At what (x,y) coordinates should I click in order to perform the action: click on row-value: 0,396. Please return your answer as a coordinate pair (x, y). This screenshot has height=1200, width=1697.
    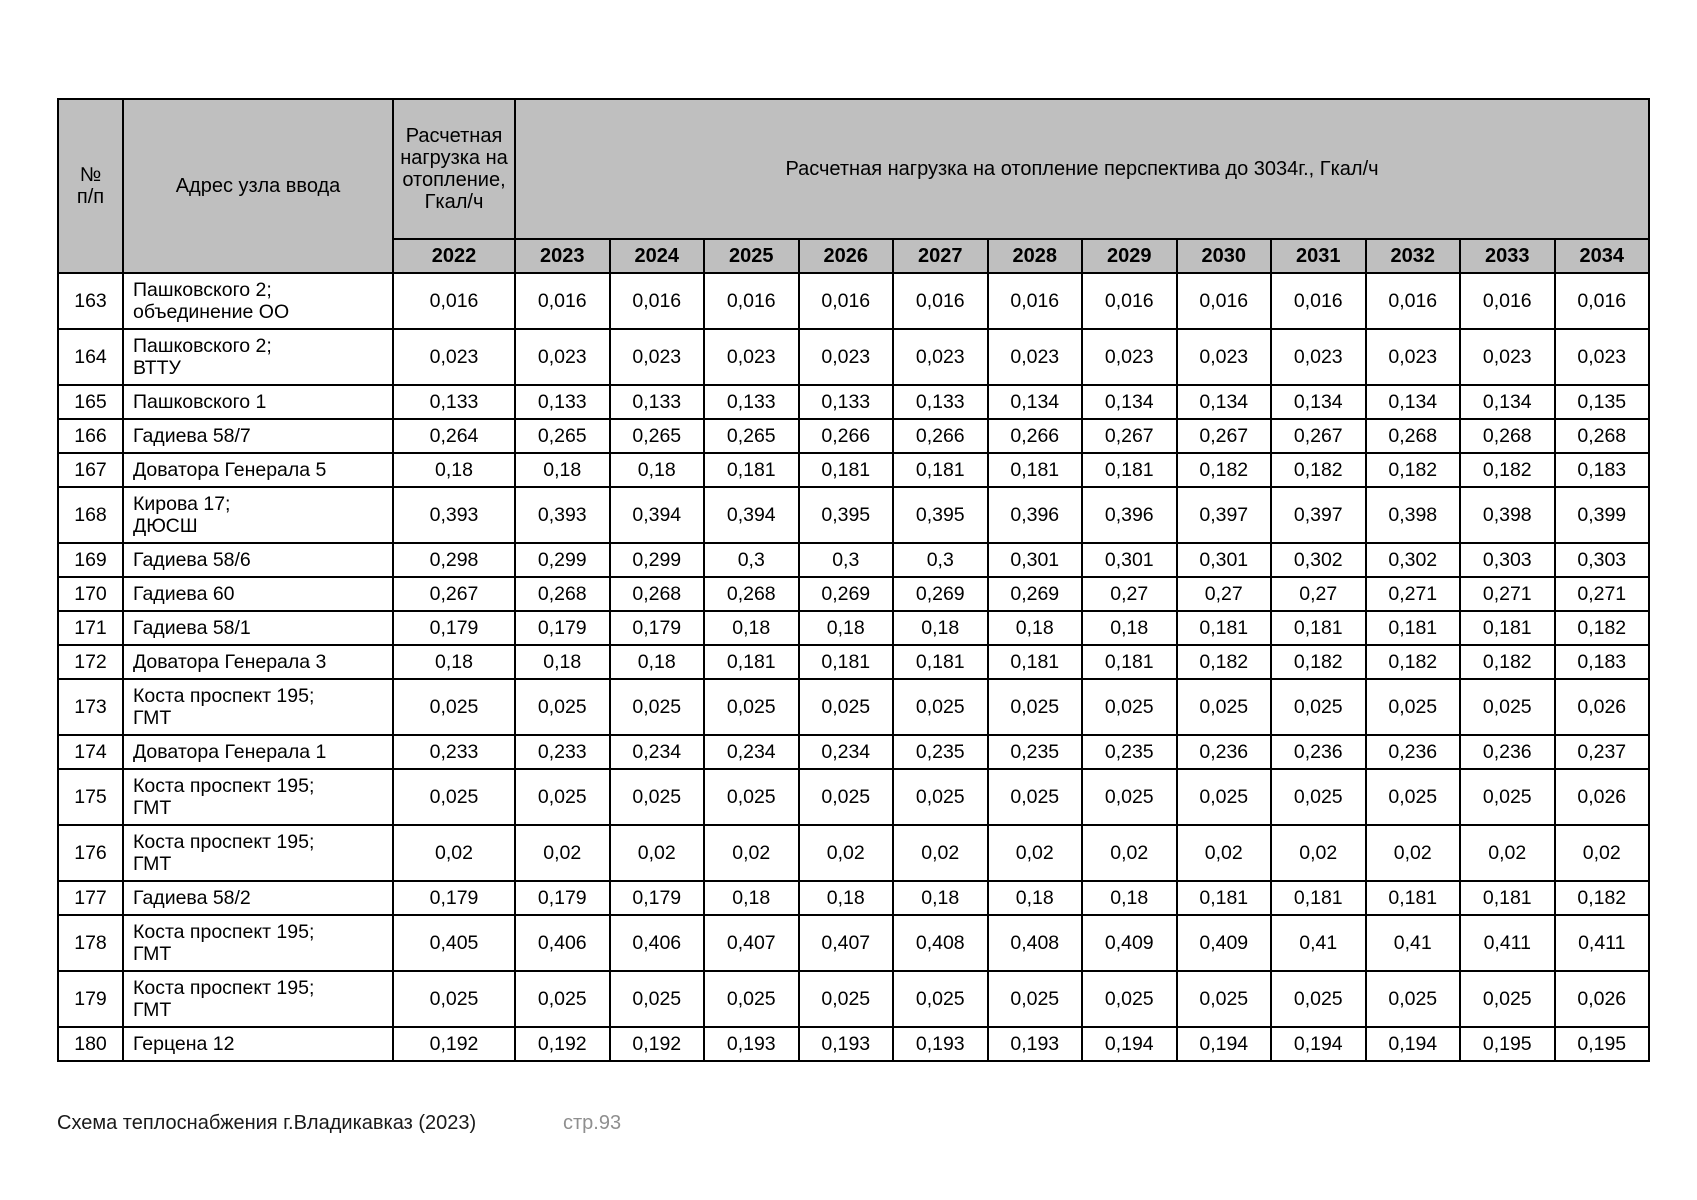
    Looking at the image, I should click on (1129, 515).